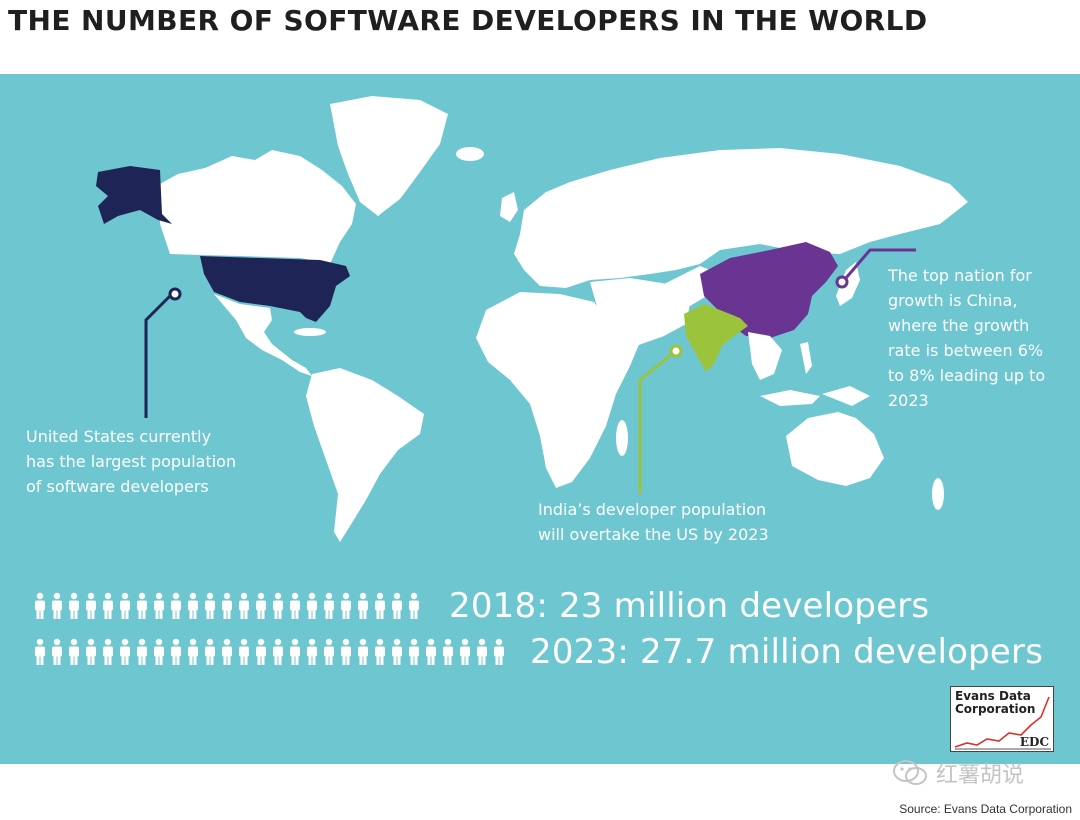  I want to click on source-credit: Source: Evans Data Corporation, so click(985, 809).